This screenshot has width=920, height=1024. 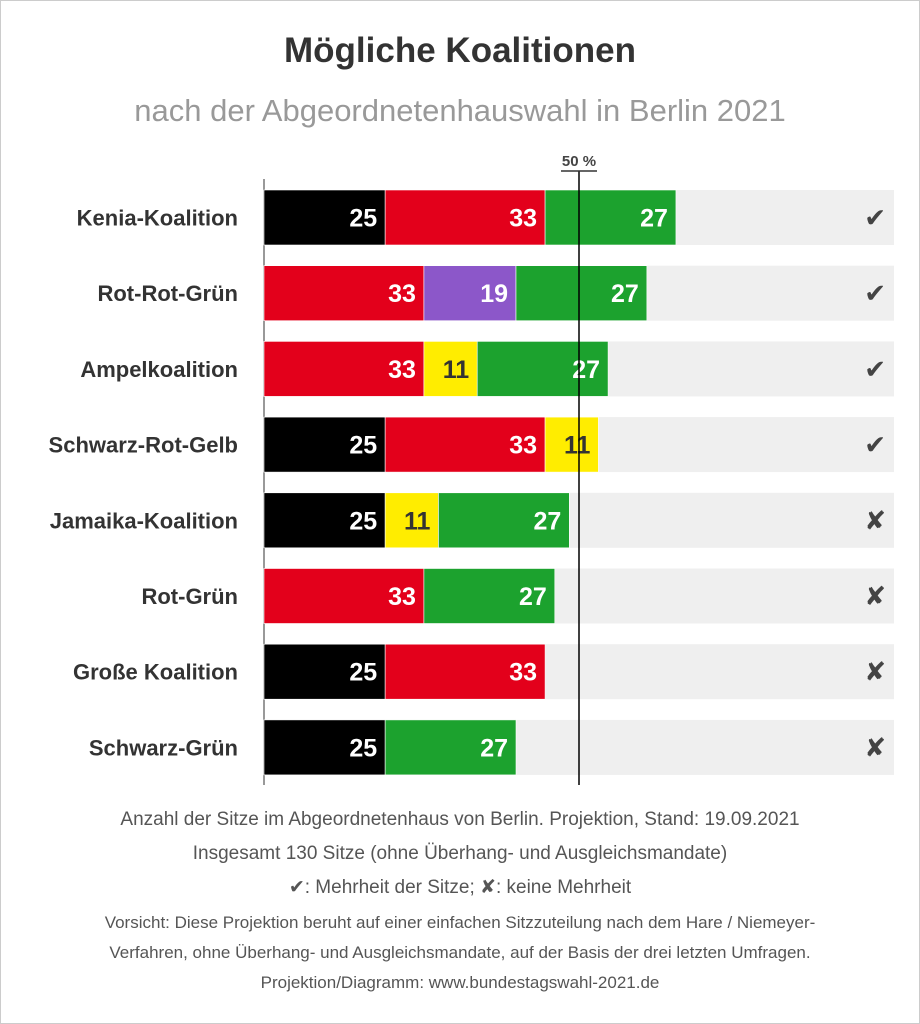 I want to click on row-label: Schwarz-Rot-Gelb, so click(x=143, y=445).